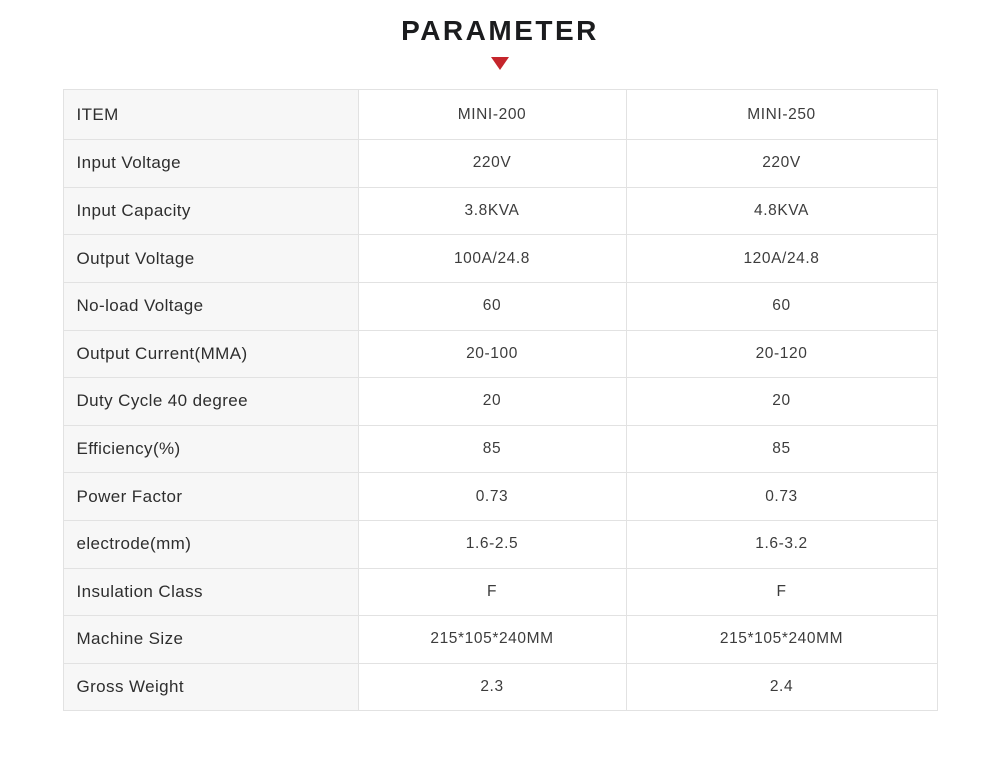 The width and height of the screenshot is (1000, 763). What do you see at coordinates (492, 306) in the screenshot?
I see `row-value-mini-200: 60` at bounding box center [492, 306].